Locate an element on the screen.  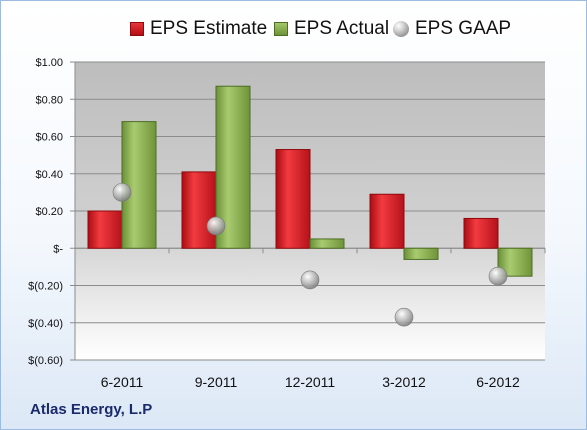
y-tick-label: $(0.40) is located at coordinates (45, 324).